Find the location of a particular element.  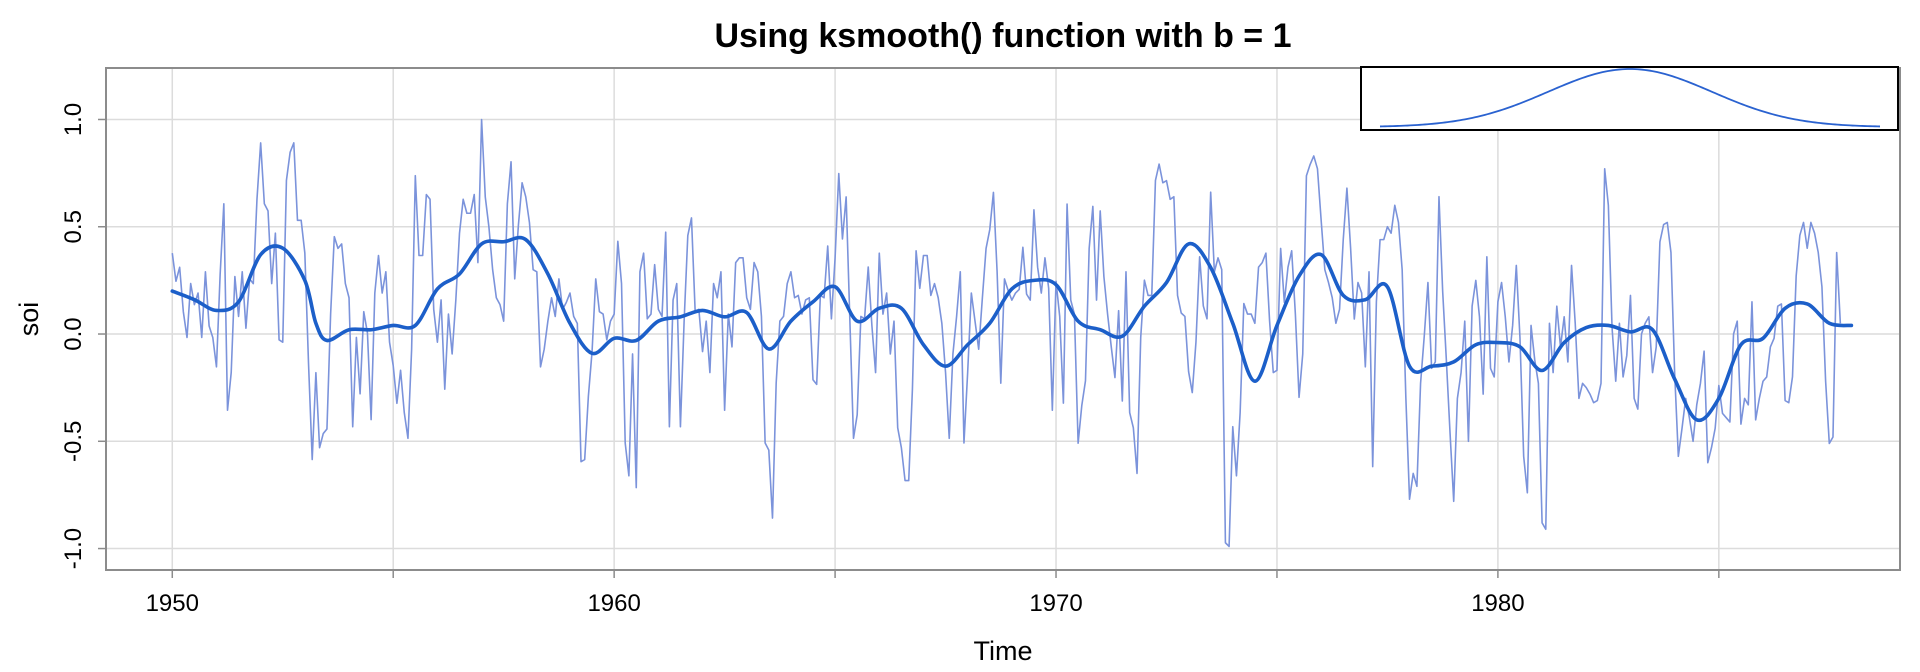

y-tick-label: 0.5 is located at coordinates (73, 226).